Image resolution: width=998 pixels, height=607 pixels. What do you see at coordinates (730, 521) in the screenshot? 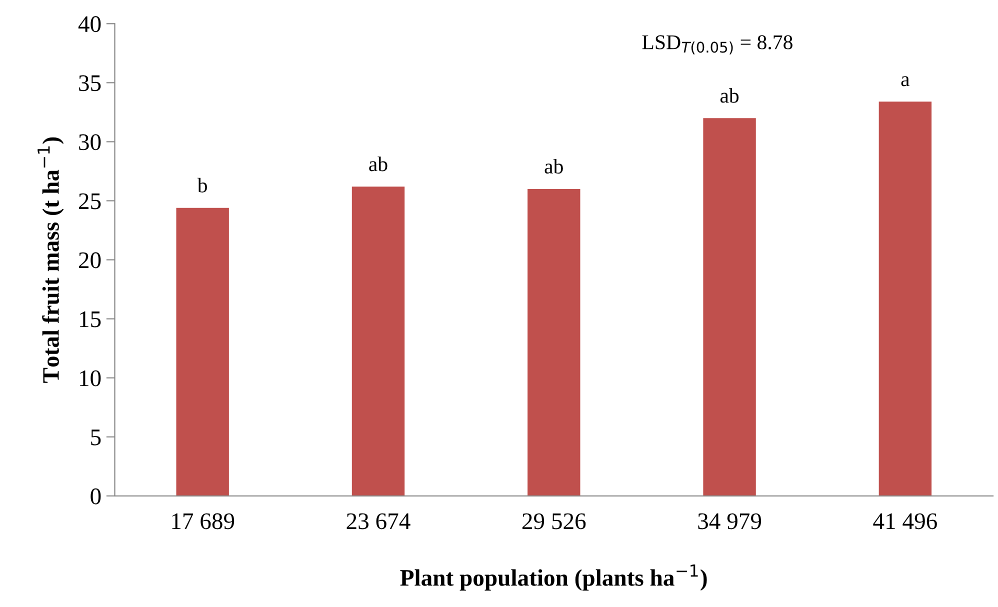
I see `x-tick-label: 34 979` at bounding box center [730, 521].